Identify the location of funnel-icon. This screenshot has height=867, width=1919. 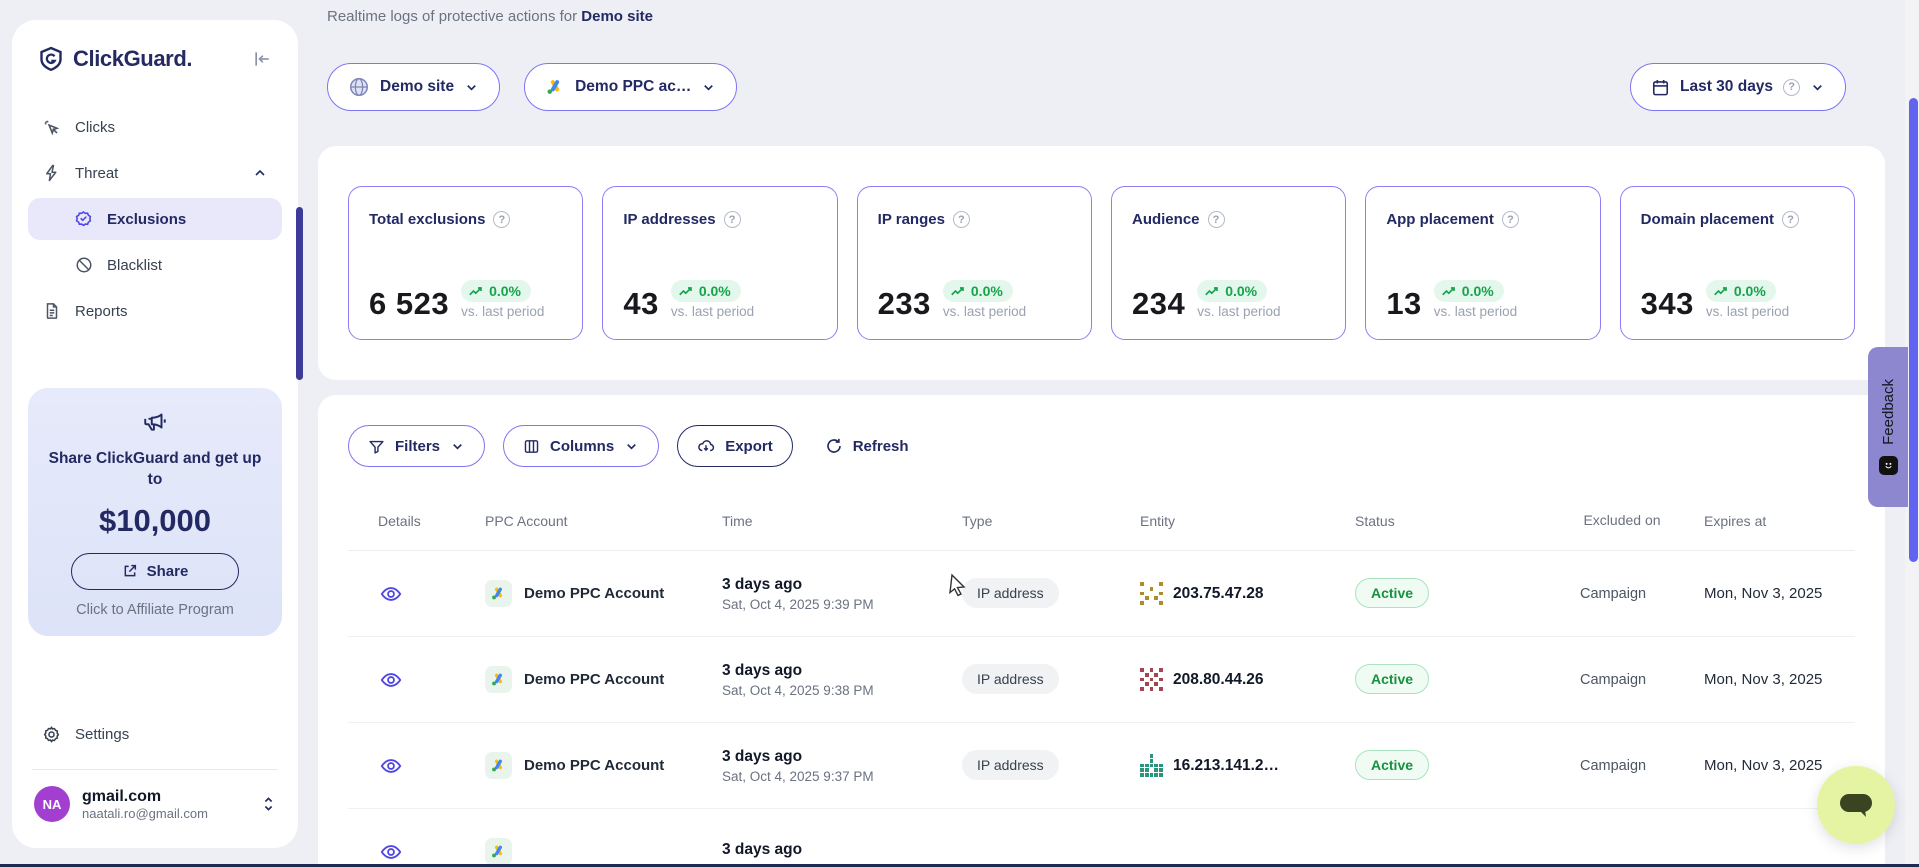
(376, 447).